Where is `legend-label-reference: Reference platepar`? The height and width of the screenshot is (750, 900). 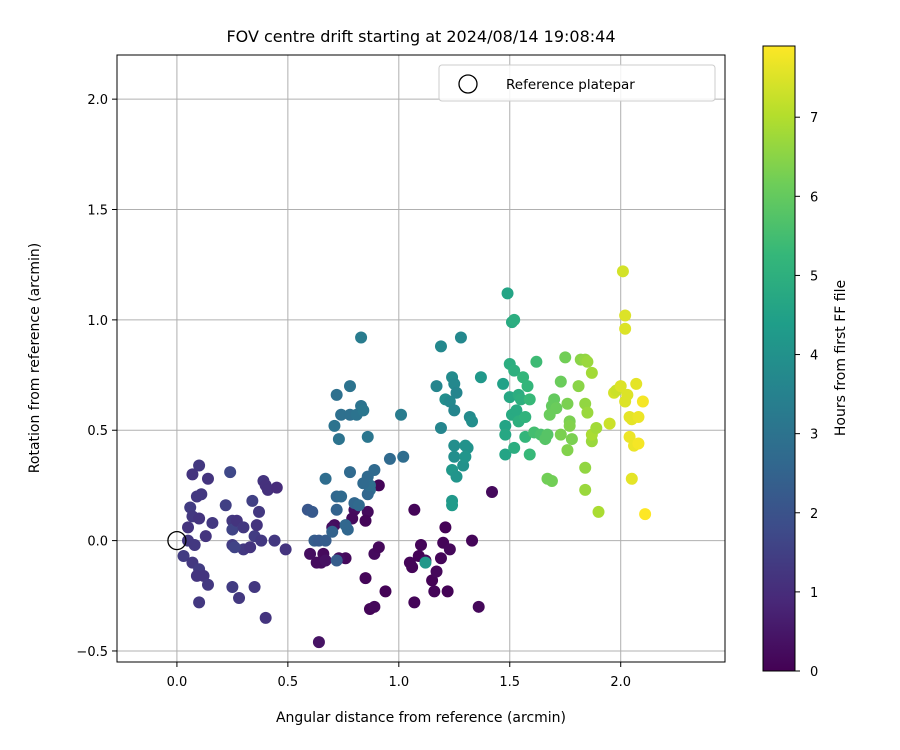 legend-label-reference: Reference platepar is located at coordinates (570, 85).